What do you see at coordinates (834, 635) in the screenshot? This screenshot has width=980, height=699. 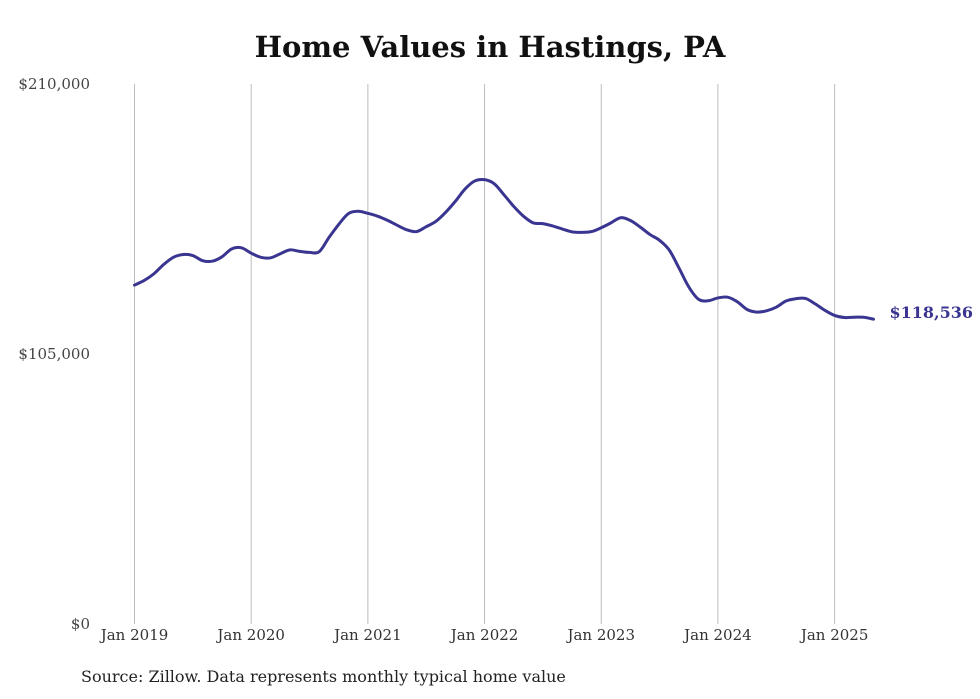 I see `x-tick-label-2025-01: Jan 2025` at bounding box center [834, 635].